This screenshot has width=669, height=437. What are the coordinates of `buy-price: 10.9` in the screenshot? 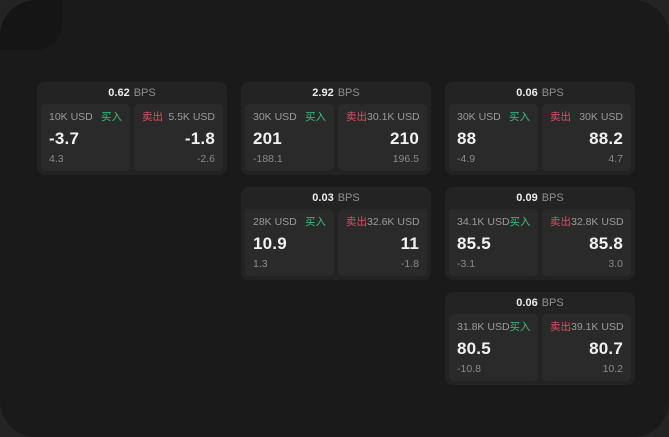 It's located at (270, 243).